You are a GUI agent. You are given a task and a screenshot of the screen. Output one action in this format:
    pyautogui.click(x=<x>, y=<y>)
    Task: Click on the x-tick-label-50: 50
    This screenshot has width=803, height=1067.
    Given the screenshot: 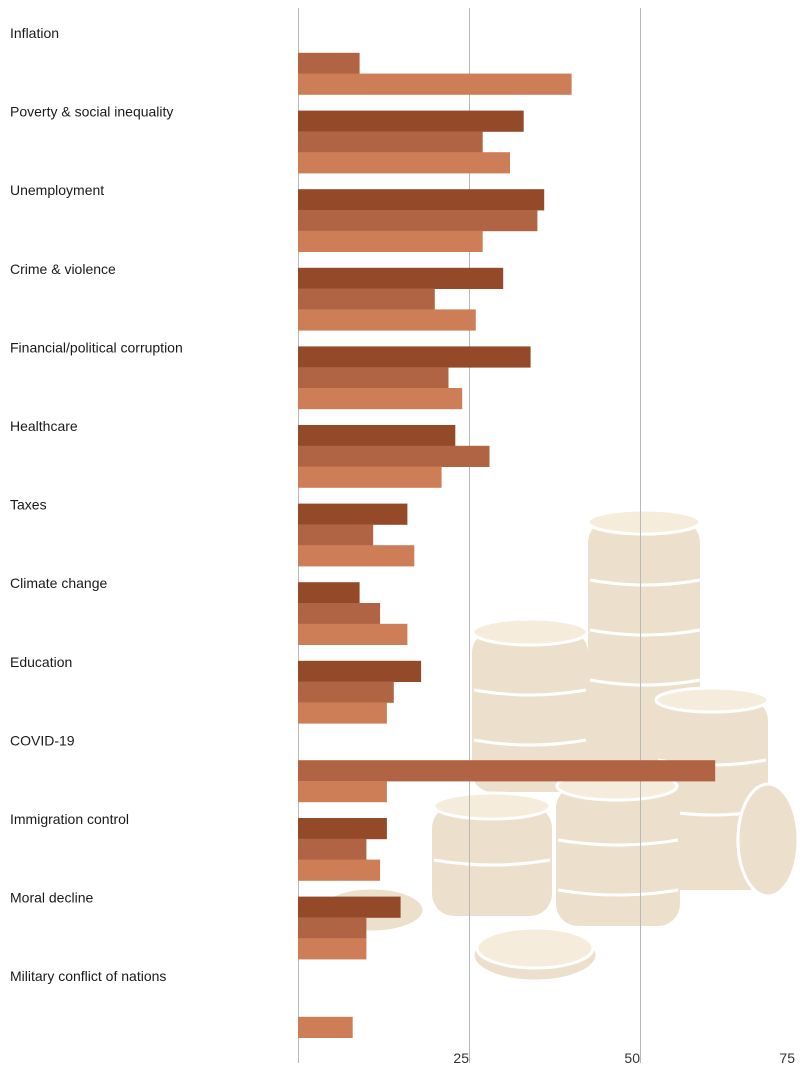 What is the action you would take?
    pyautogui.click(x=632, y=1058)
    